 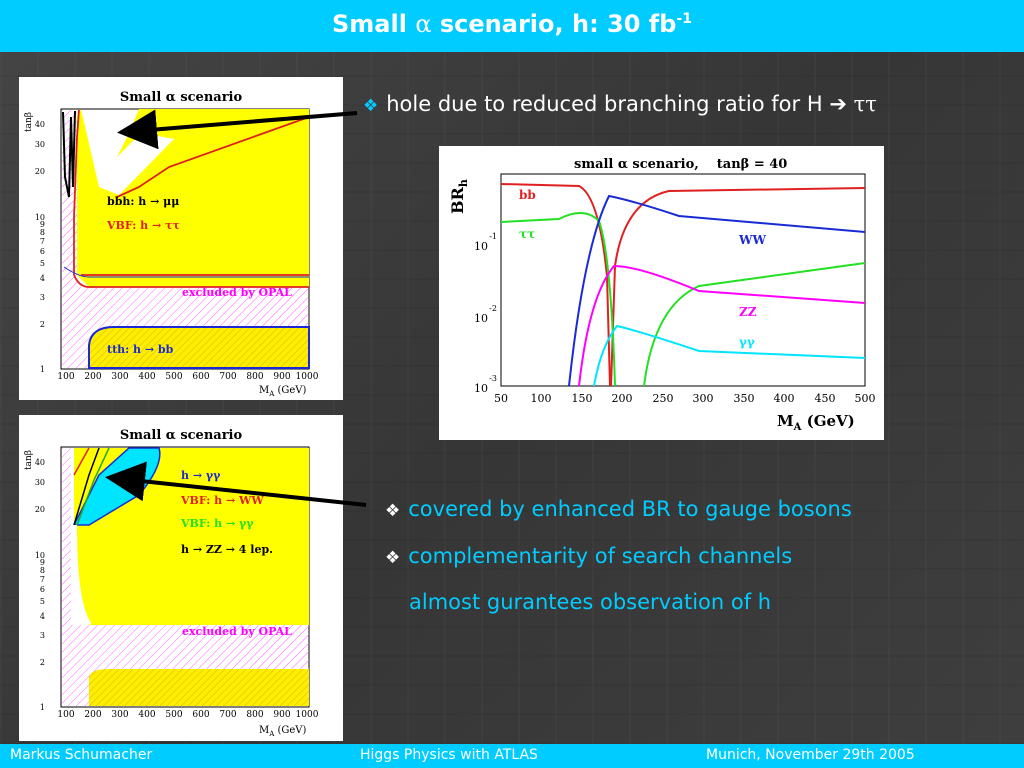 I want to click on svg-text: 50, so click(x=501, y=398).